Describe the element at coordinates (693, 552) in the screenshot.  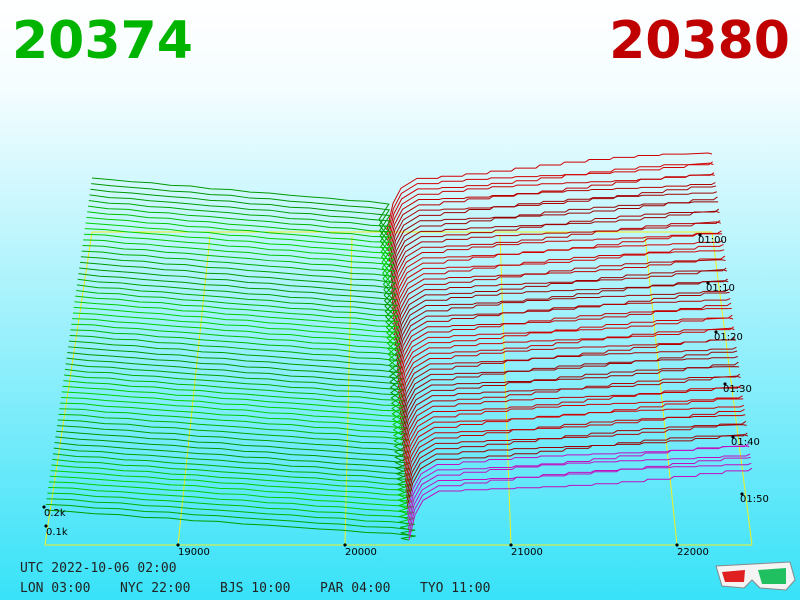
I see `price-tick-label: 22000` at that location.